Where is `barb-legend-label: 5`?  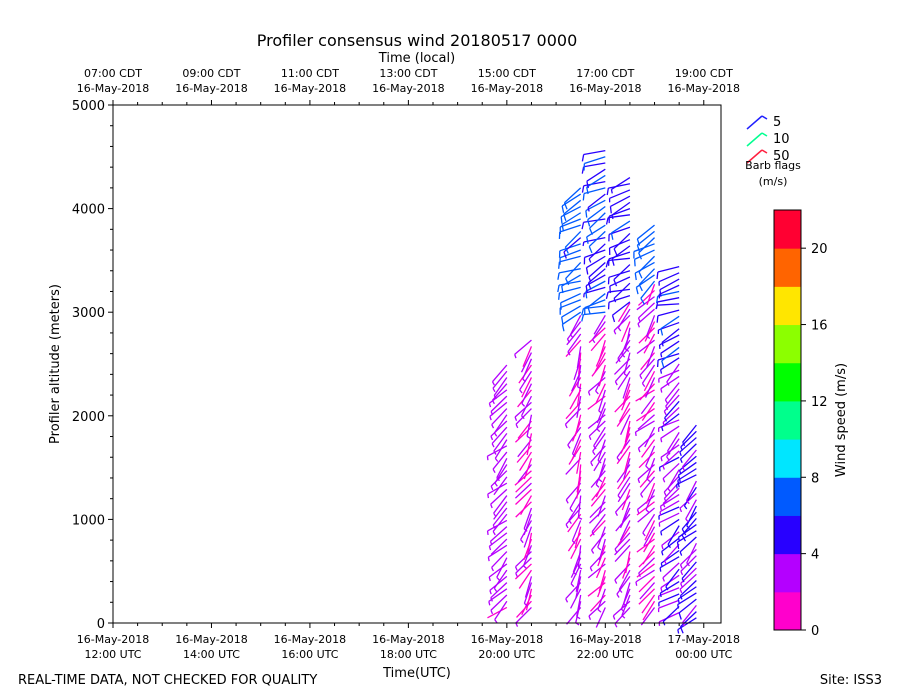 barb-legend-label: 5 is located at coordinates (777, 122).